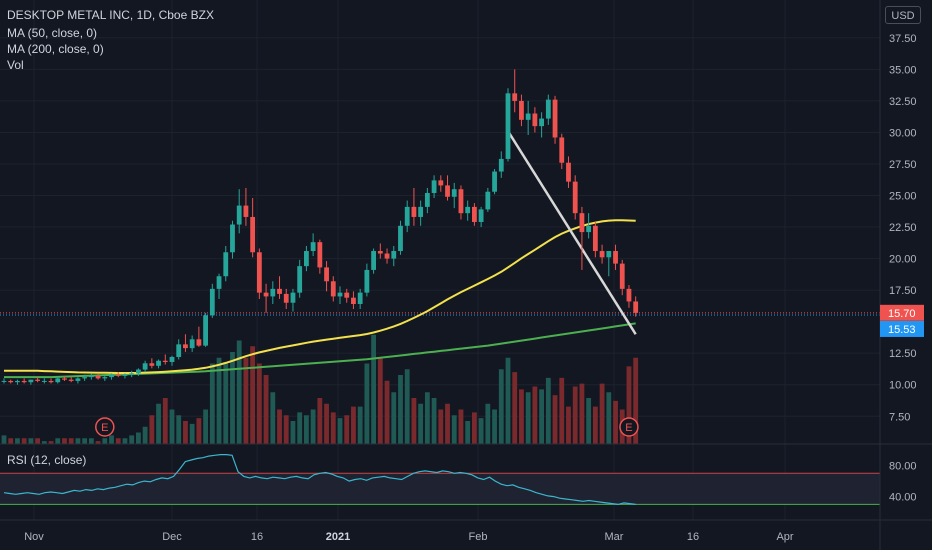  I want to click on time-tick-label: Apr, so click(784, 537).